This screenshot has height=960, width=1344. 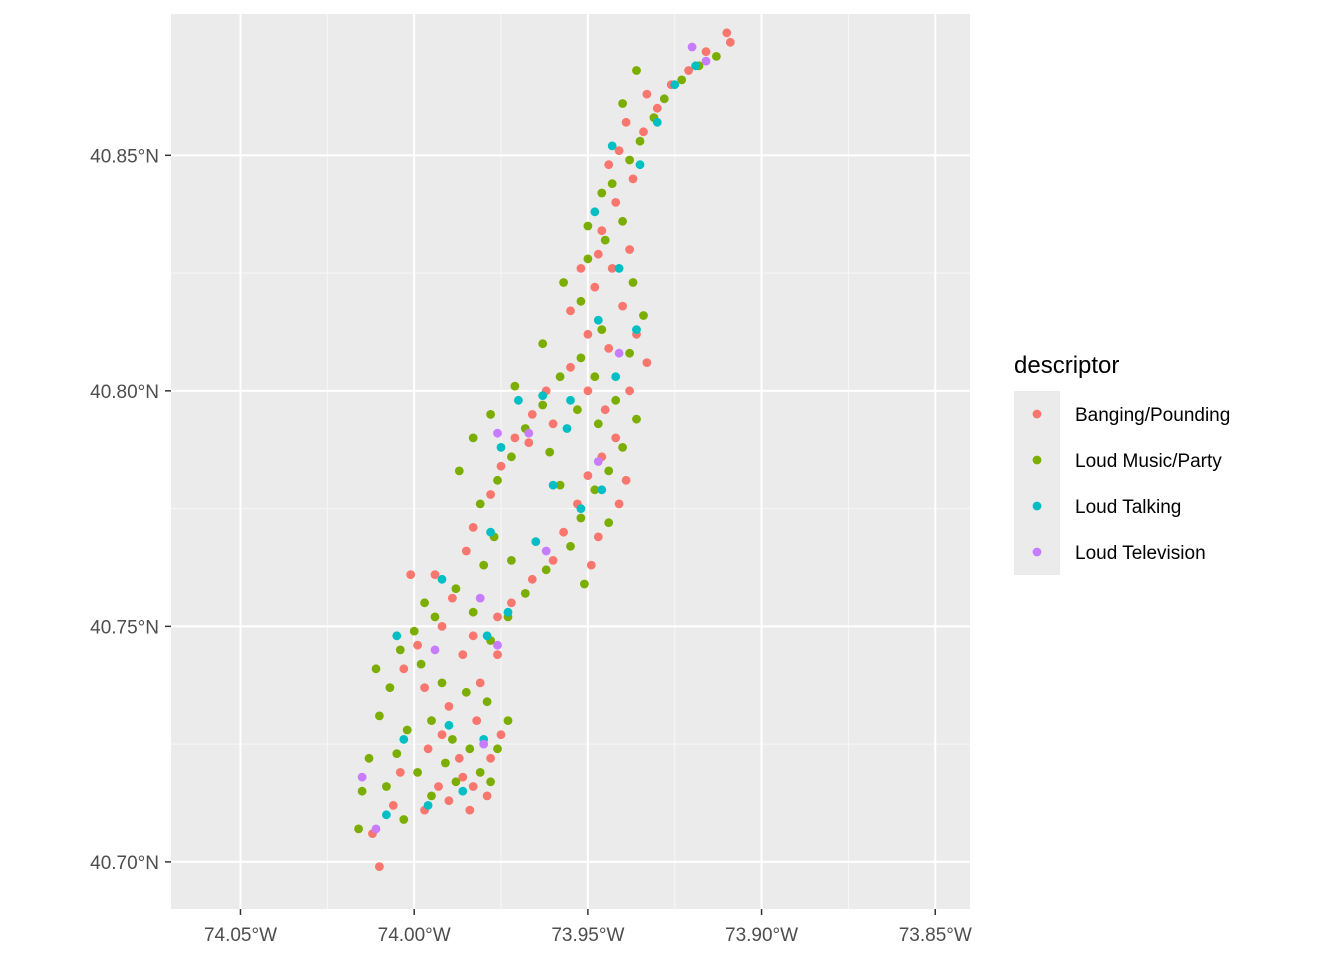 What do you see at coordinates (124, 627) in the screenshot?
I see `y-tick-label: 40.75°N` at bounding box center [124, 627].